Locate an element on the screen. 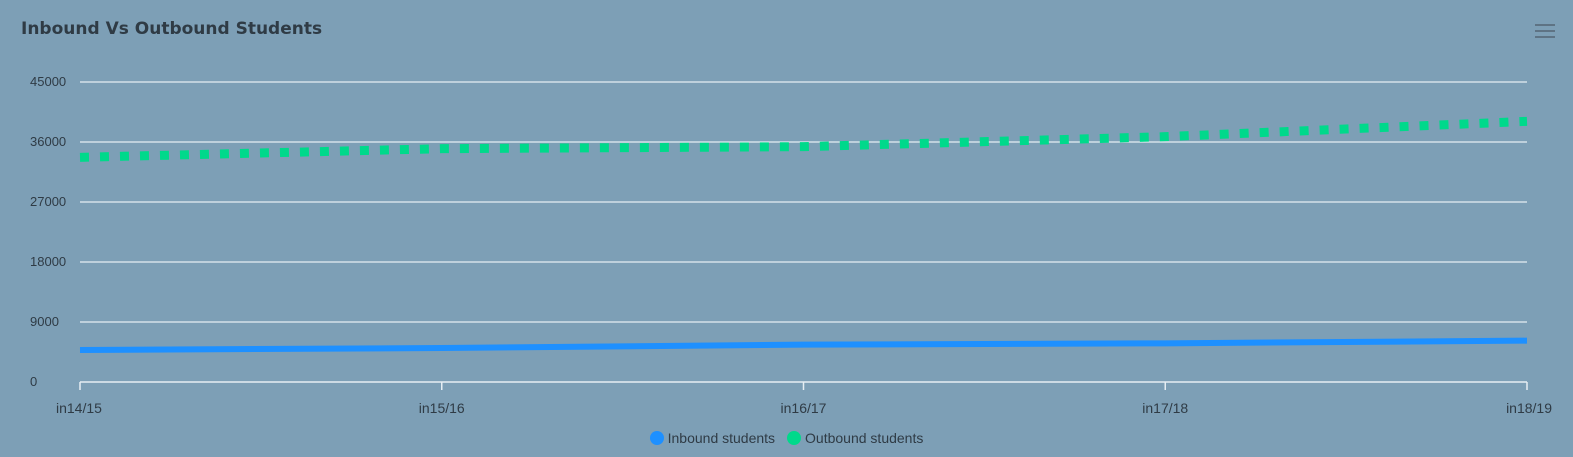 This screenshot has height=457, width=1573. y-tick-label: 9000 is located at coordinates (44, 321).